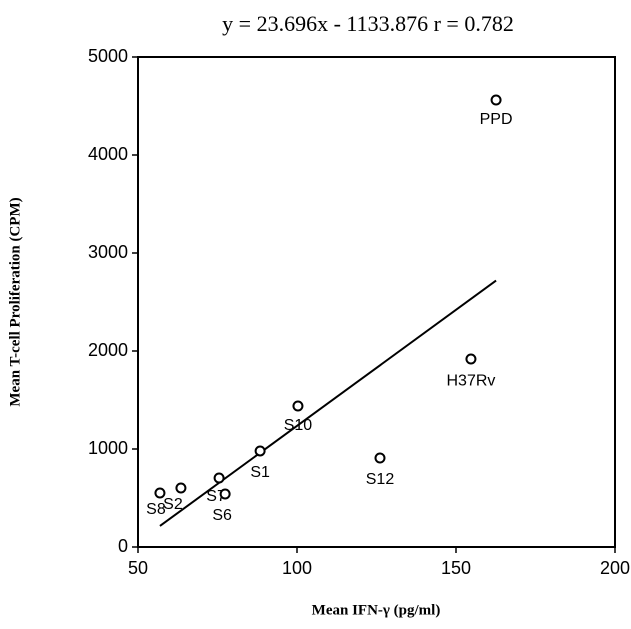 The image size is (631, 629). Describe the element at coordinates (123, 546) in the screenshot. I see `y-tick-label: 0` at that location.